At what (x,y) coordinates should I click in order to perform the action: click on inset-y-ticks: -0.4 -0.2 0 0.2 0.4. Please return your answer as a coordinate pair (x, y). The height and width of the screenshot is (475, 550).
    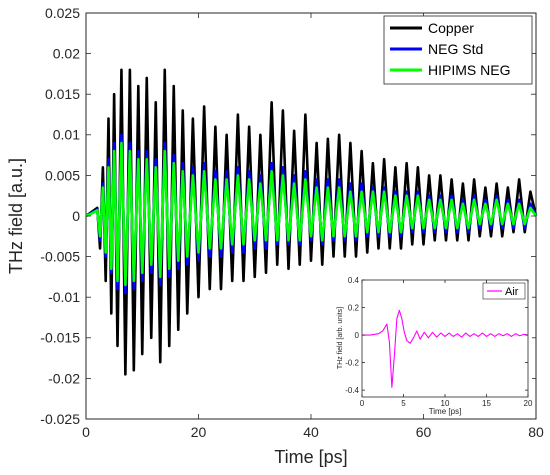
    Looking at the image, I should click on (436, 335).